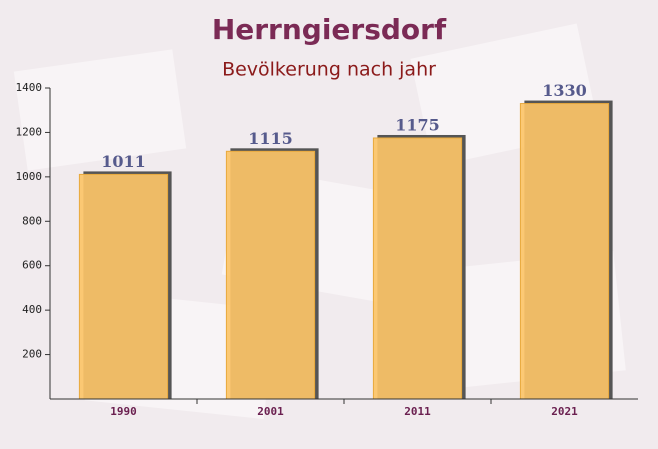 Image resolution: width=658 pixels, height=449 pixels. Describe the element at coordinates (29, 176) in the screenshot. I see `y-tick-label: 1000` at that location.